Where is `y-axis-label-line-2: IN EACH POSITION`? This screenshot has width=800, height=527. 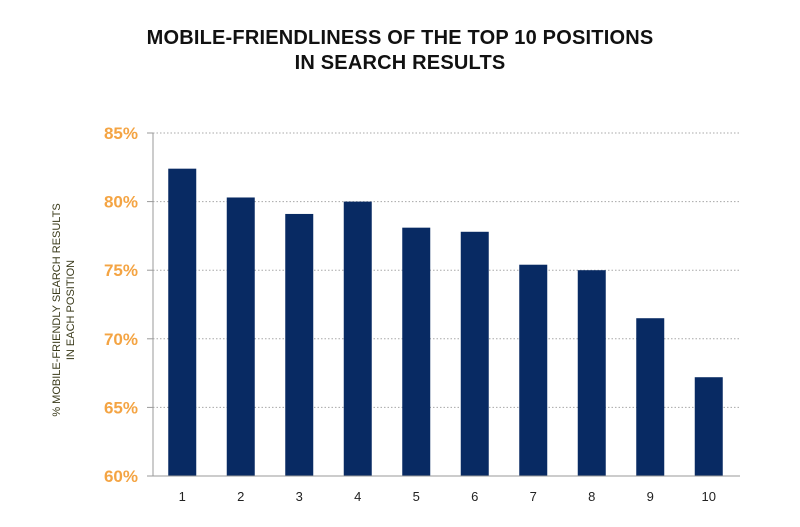
y-axis-label-line-2: IN EACH POSITION is located at coordinates (71, 310).